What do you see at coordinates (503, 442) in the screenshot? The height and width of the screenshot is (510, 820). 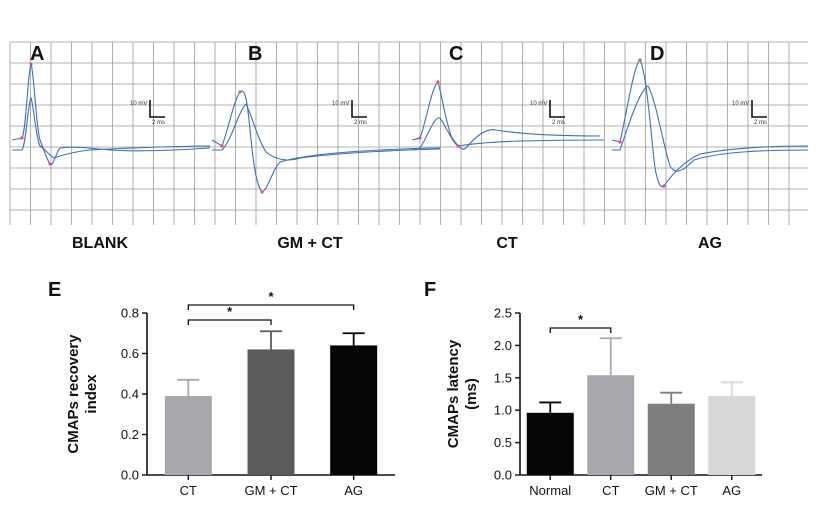 I see `y-tick-label: 0.5` at bounding box center [503, 442].